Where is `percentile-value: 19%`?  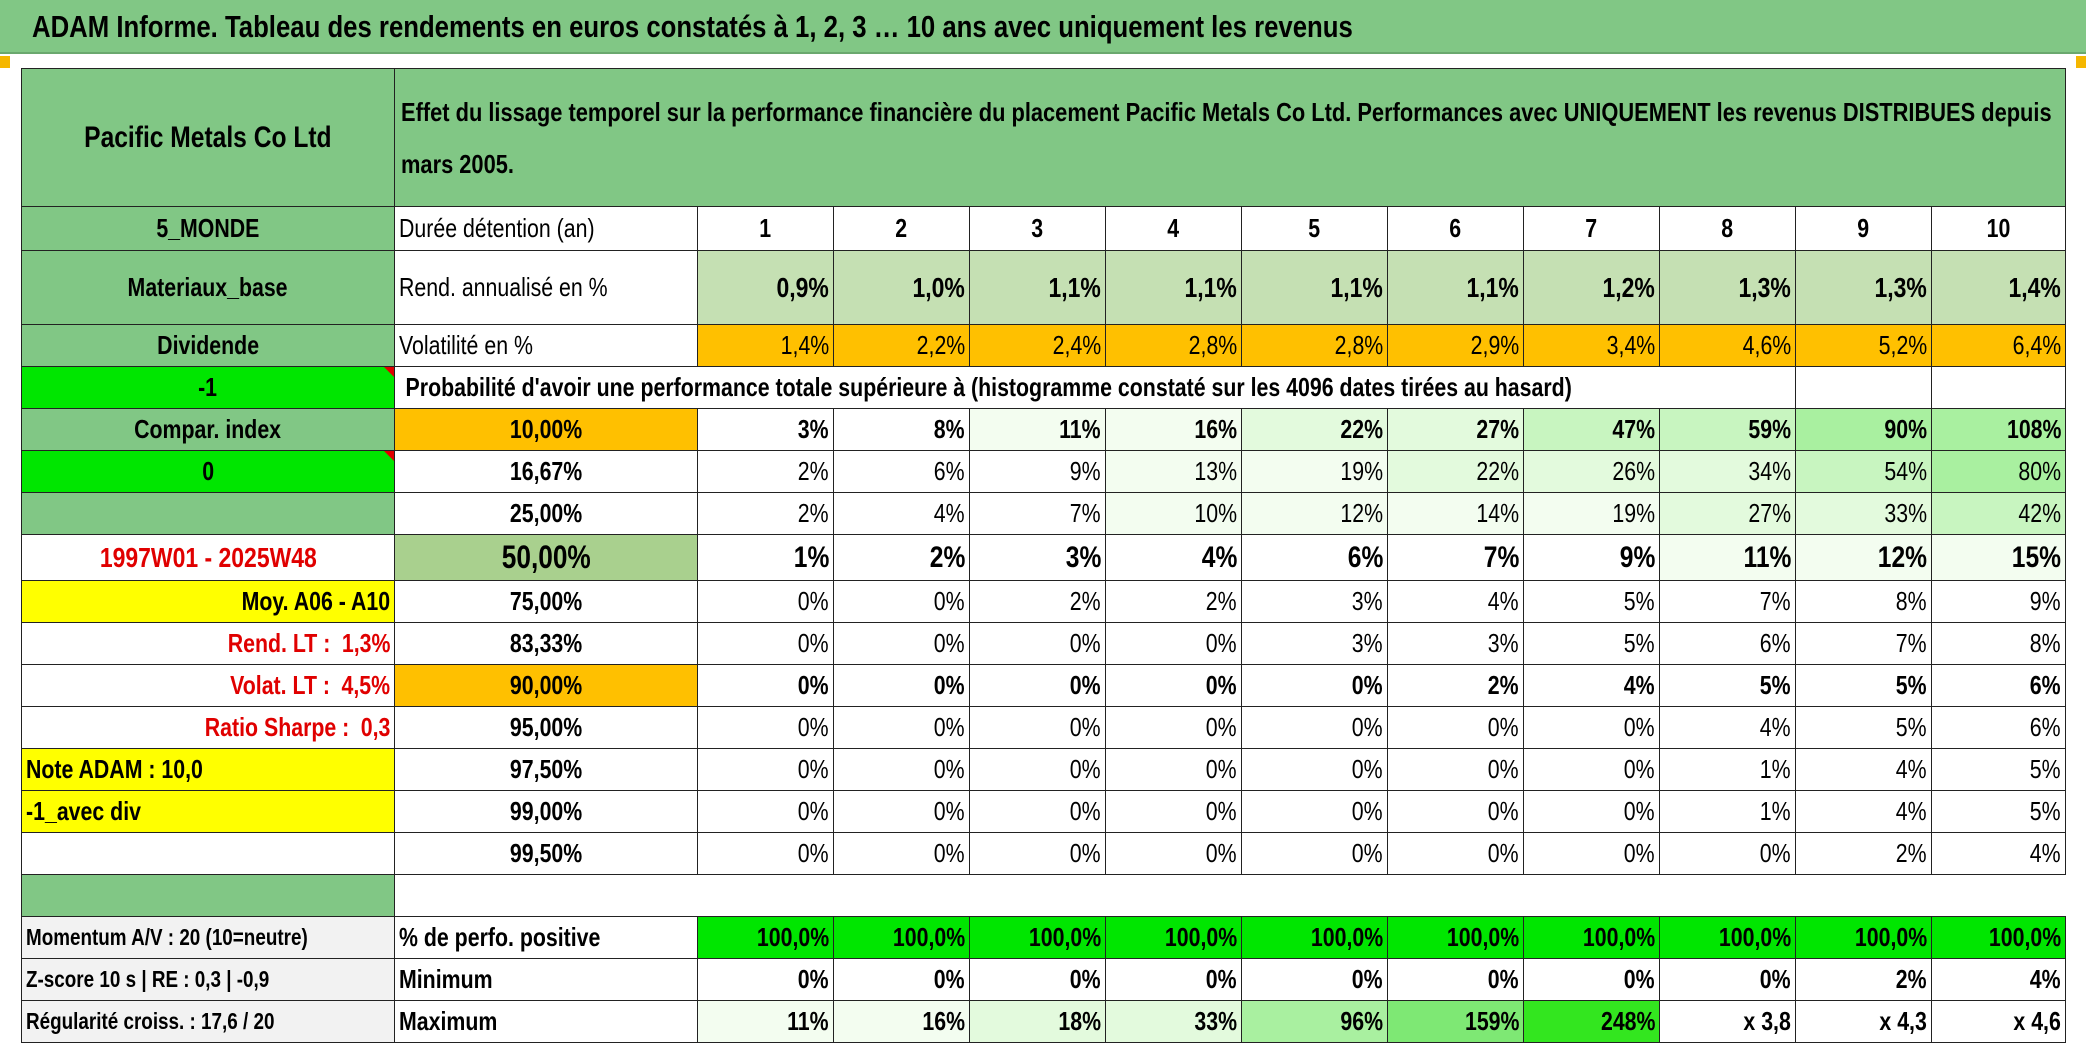
percentile-value: 19% is located at coordinates (1361, 471).